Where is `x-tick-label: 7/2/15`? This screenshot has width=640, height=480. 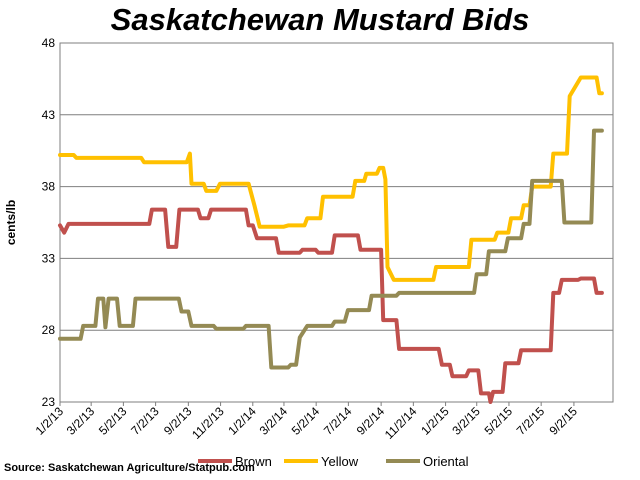 x-tick-label: 7/2/15 is located at coordinates (531, 421).